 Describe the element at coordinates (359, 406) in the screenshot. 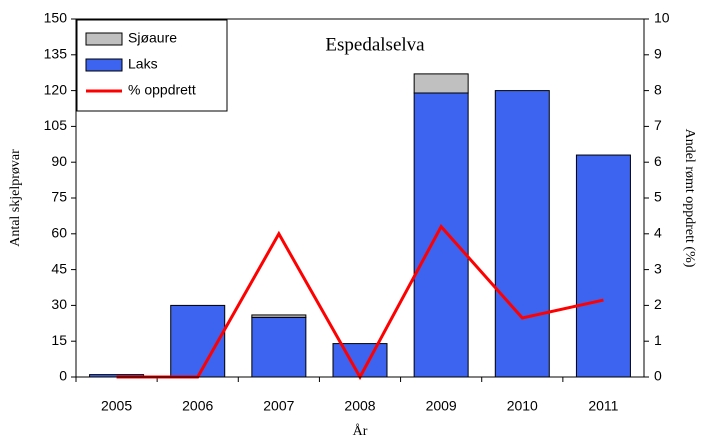

I see `x-tick-label: 2008` at that location.